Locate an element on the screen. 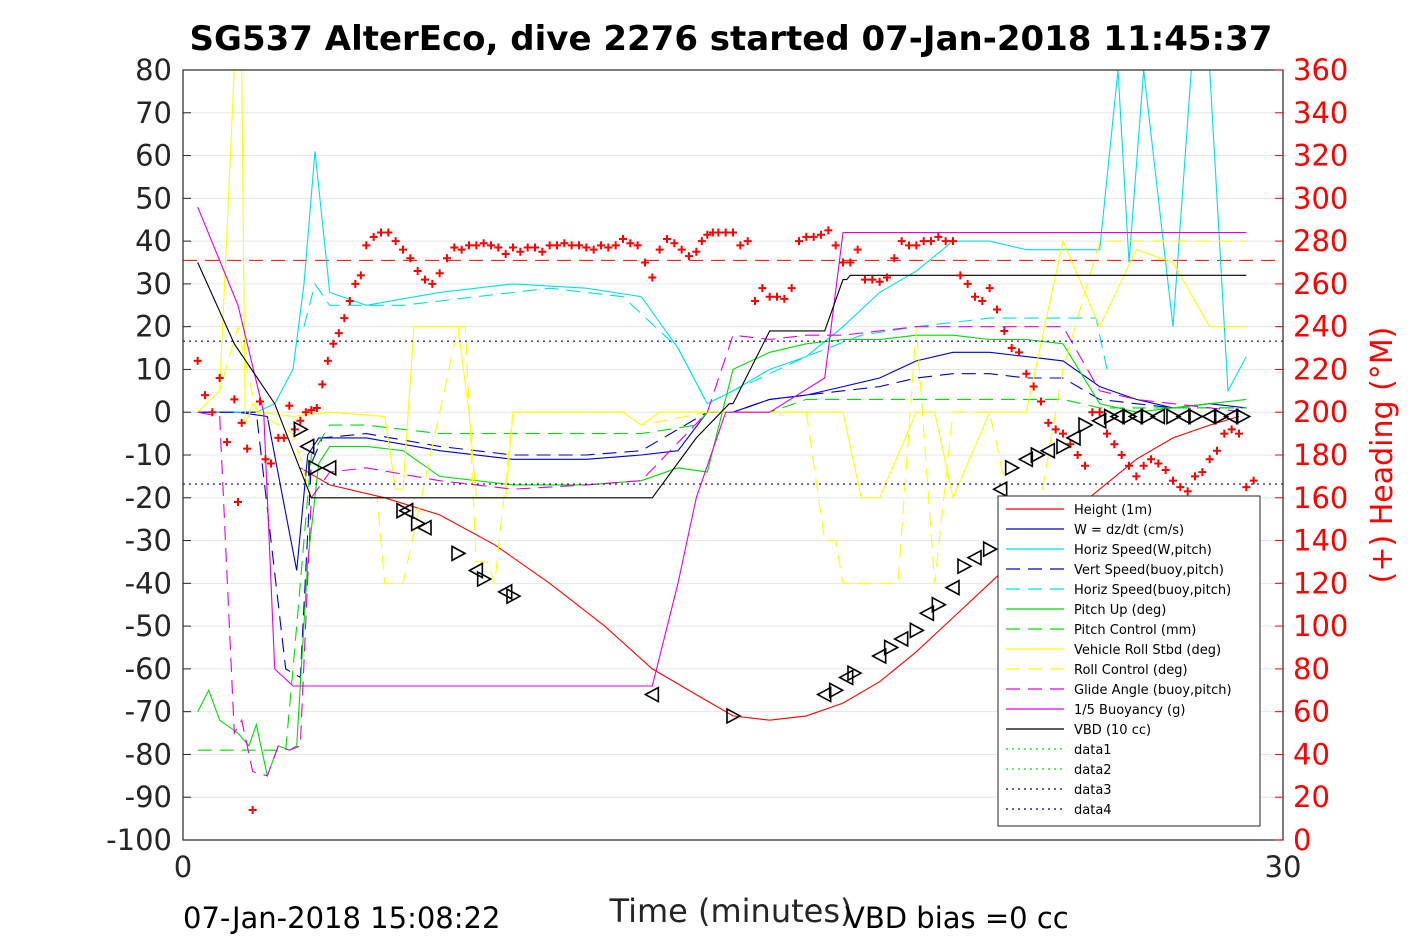 The height and width of the screenshot is (945, 1417). legend-label: W = dz/dt (cm/s) is located at coordinates (1129, 530).